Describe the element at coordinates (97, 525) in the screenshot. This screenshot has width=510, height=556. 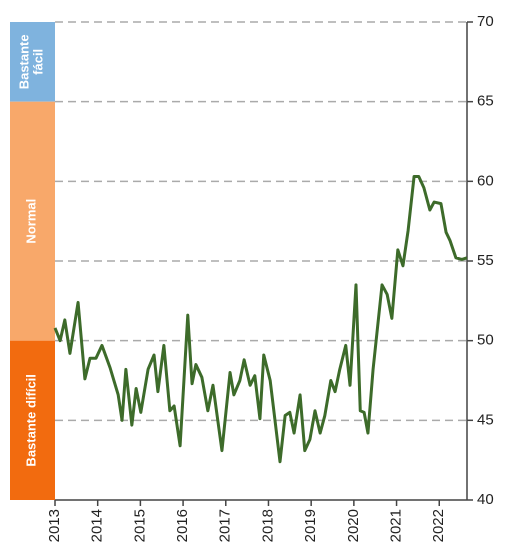
I see `x-tick-label: 2014` at that location.